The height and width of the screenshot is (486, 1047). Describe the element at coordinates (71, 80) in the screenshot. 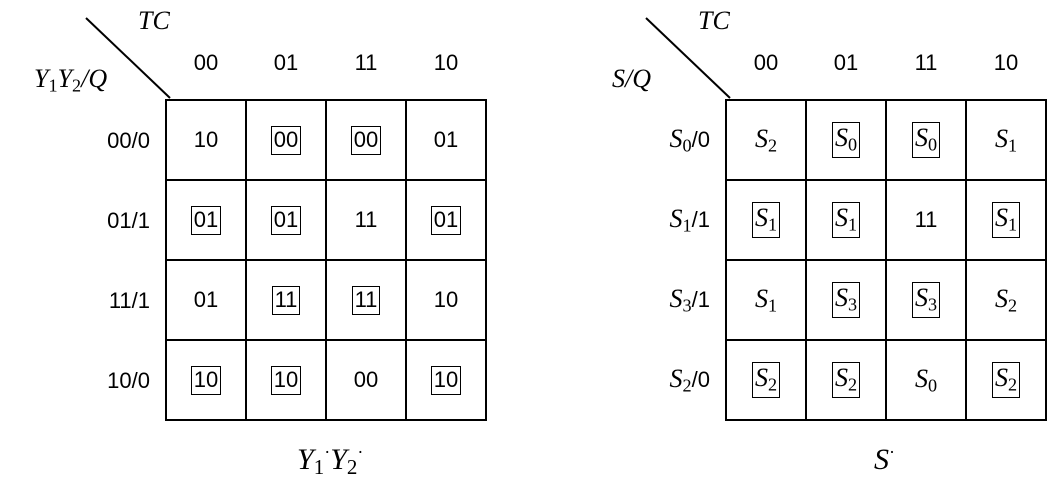

I see `left-corner-left-label: Y1Y2/Q` at that location.